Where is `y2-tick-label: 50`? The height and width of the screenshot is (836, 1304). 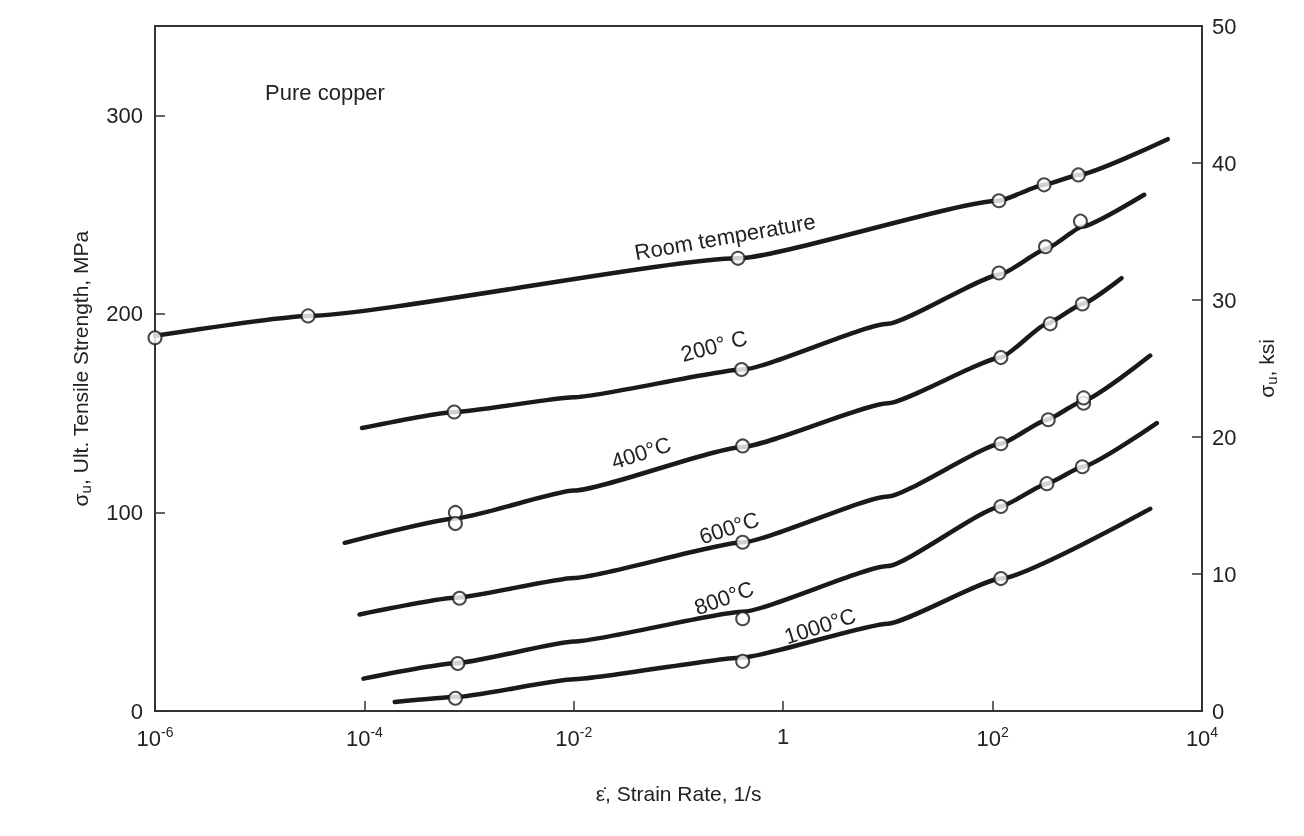 y2-tick-label: 50 is located at coordinates (1224, 26).